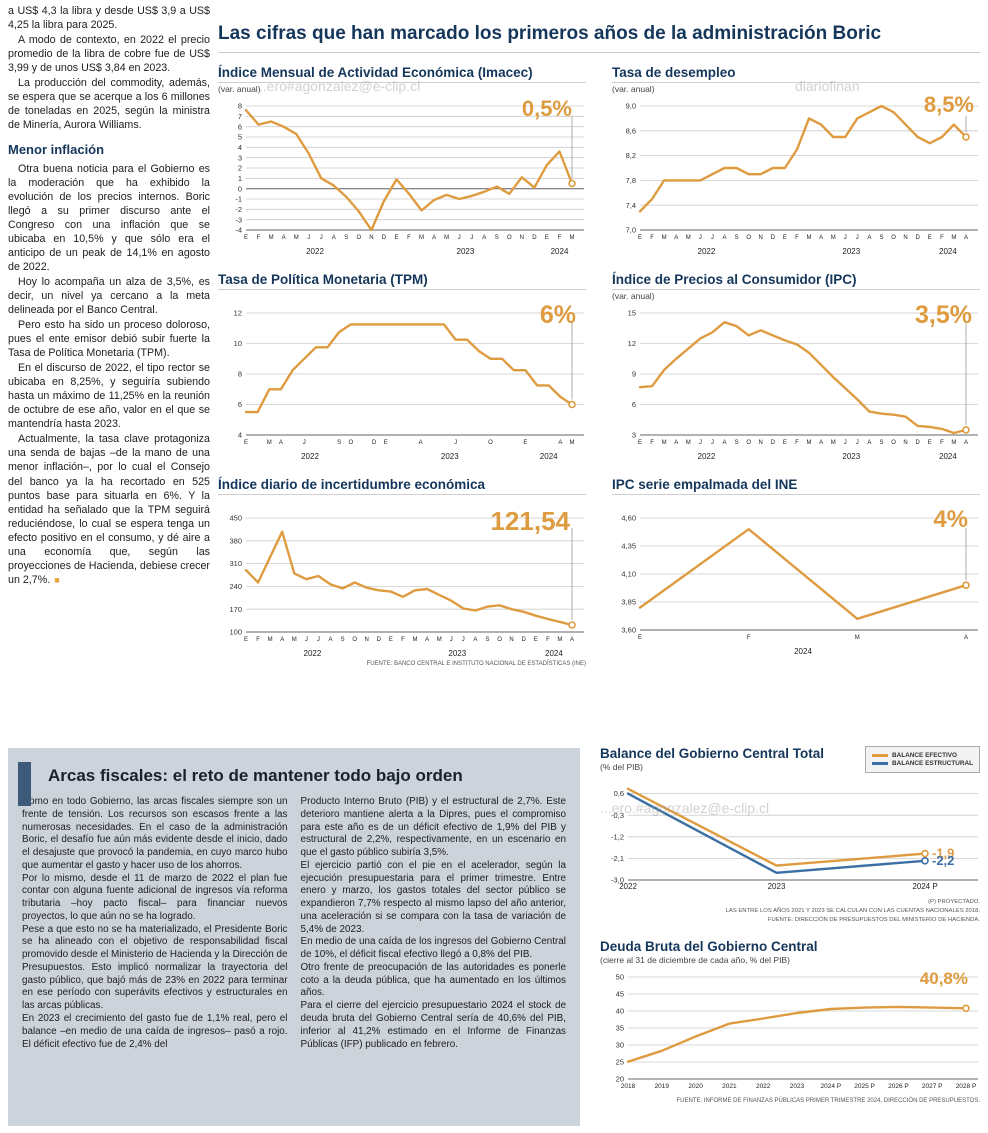  Describe the element at coordinates (240, 178) in the screenshot. I see `svg-text: 1` at that location.